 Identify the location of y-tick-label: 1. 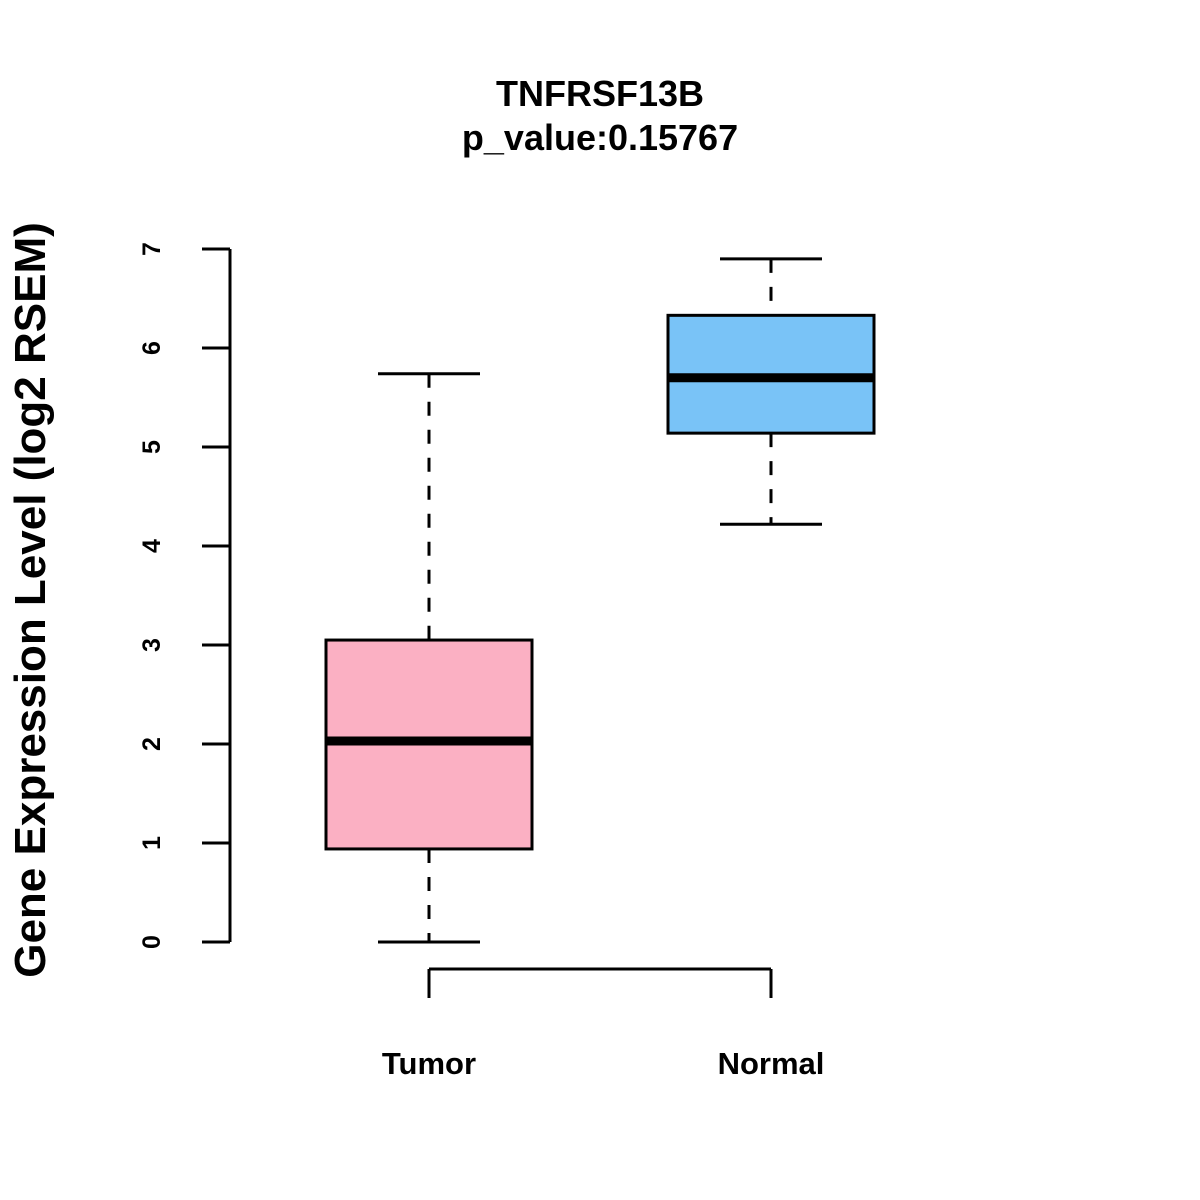
(152, 843).